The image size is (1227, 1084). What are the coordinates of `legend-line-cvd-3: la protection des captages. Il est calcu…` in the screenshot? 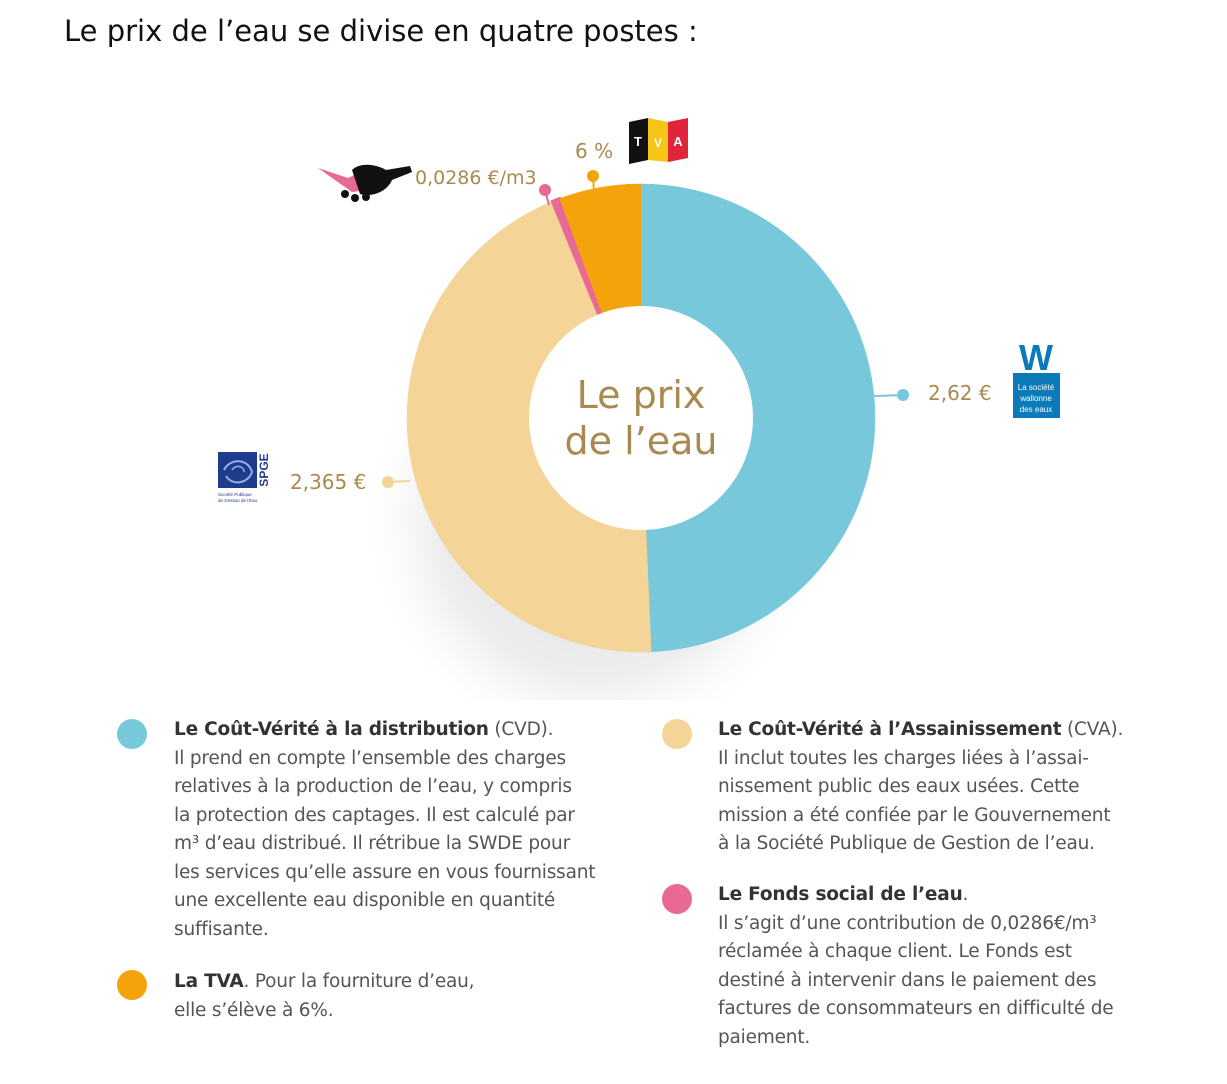 It's located at (374, 815).